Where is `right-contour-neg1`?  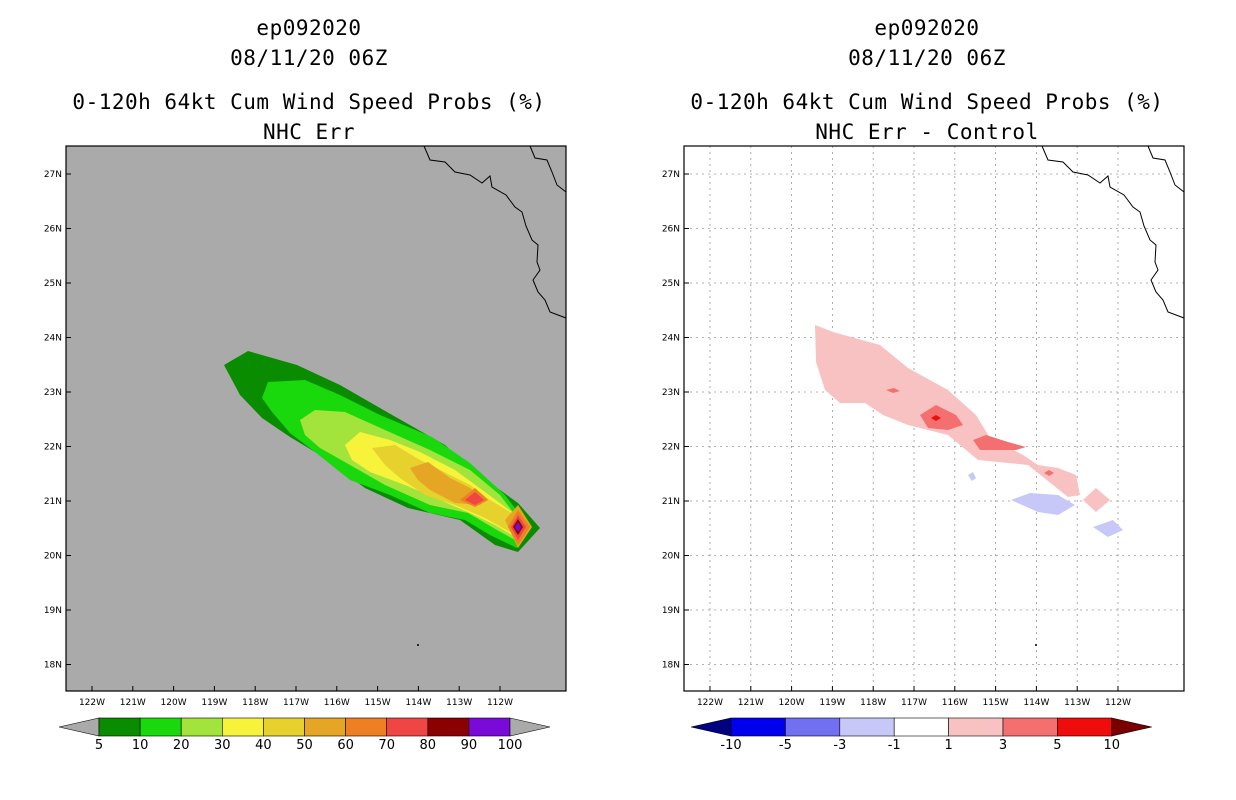
right-contour-neg1 is located at coordinates (1043, 504).